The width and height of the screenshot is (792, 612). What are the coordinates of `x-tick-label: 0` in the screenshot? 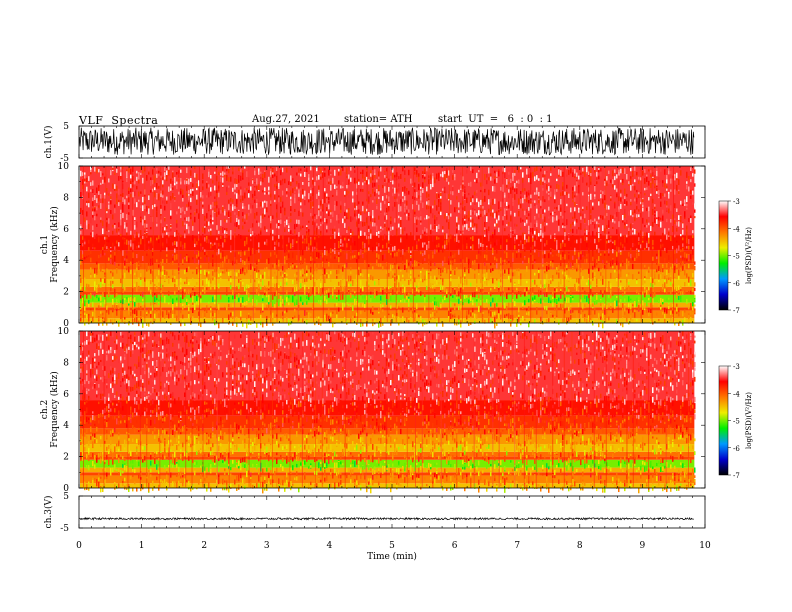 It's located at (79, 546).